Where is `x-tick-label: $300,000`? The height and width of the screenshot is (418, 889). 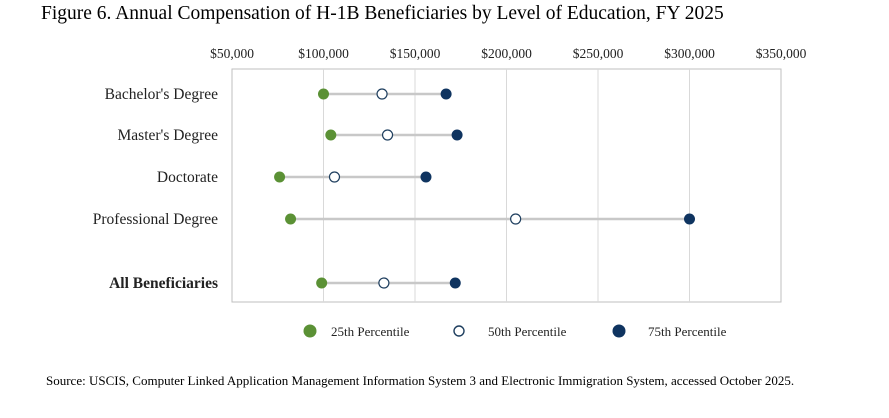
x-tick-label: $300,000 is located at coordinates (689, 53).